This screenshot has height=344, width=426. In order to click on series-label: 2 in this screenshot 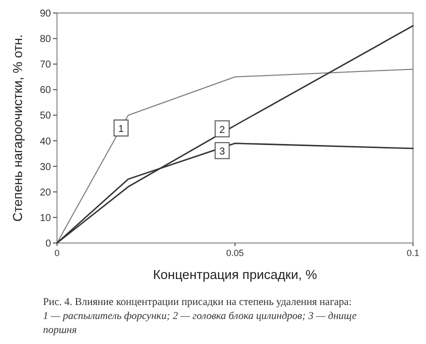, I will do `click(222, 130)`.